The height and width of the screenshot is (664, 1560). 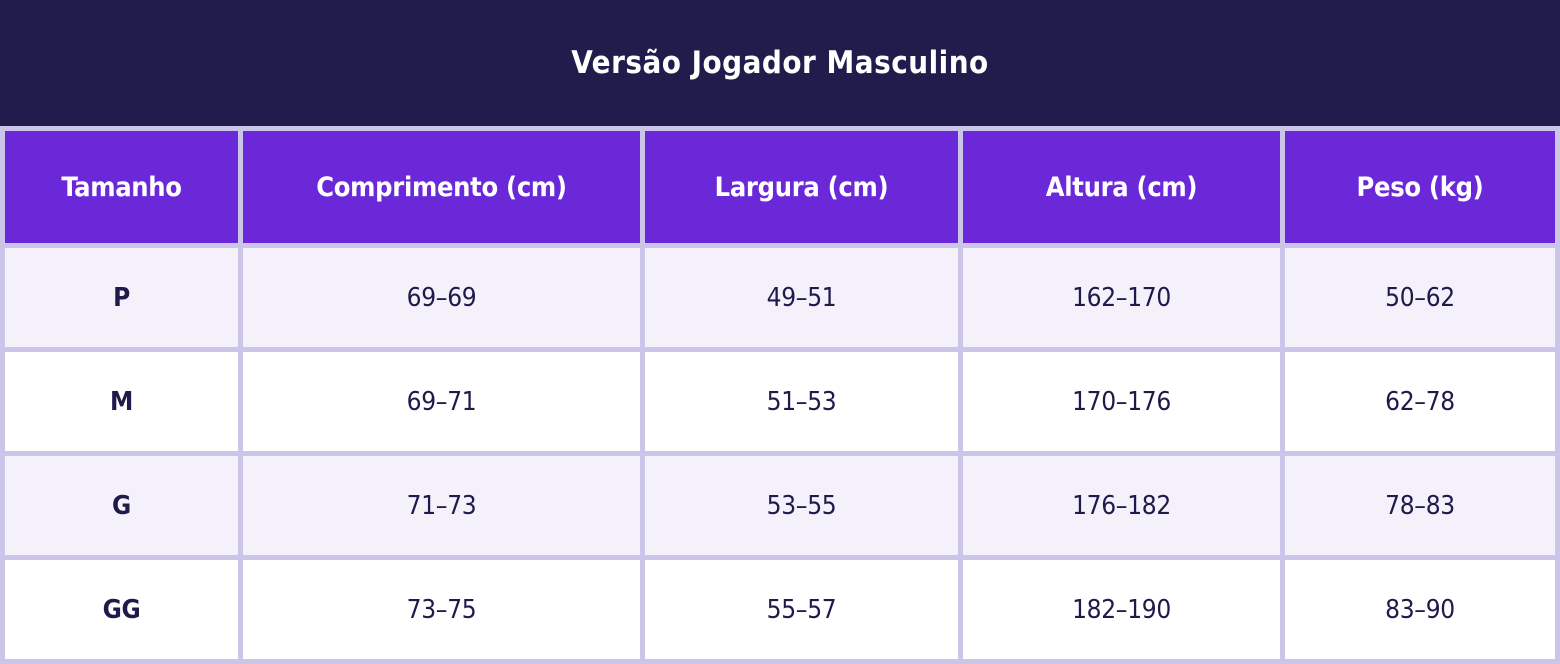 I want to click on data-cell-gg-altura: 182–190, so click(x=1121, y=609).